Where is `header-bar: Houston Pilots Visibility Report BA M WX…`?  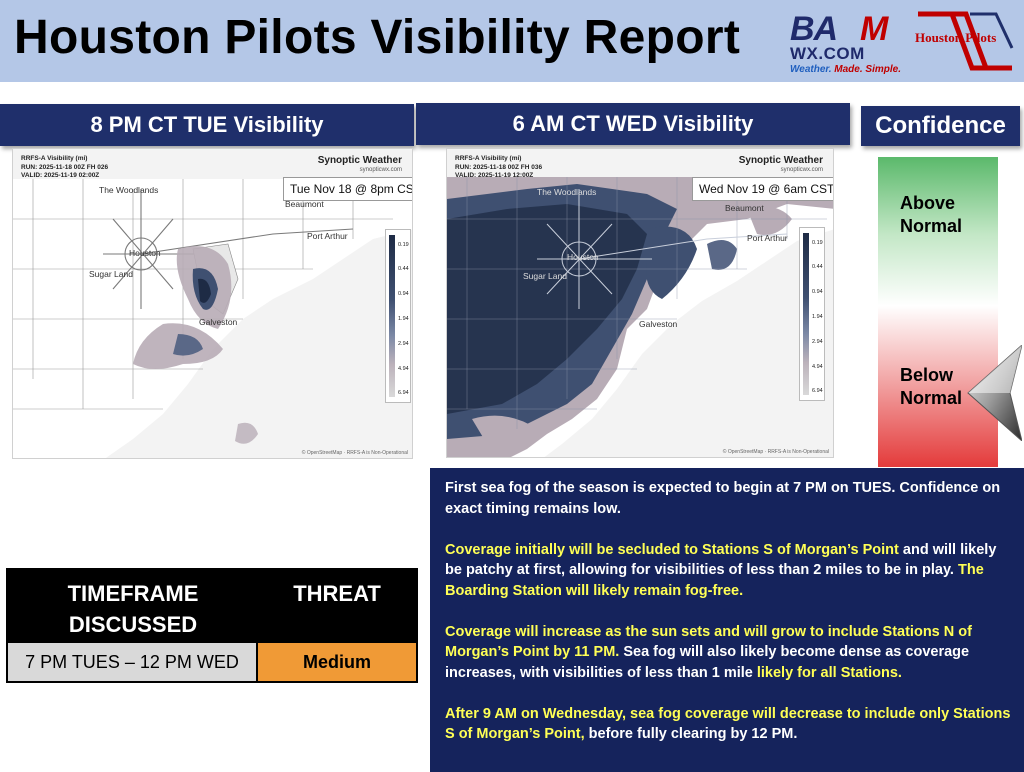 header-bar: Houston Pilots Visibility Report BA M WX… is located at coordinates (512, 41).